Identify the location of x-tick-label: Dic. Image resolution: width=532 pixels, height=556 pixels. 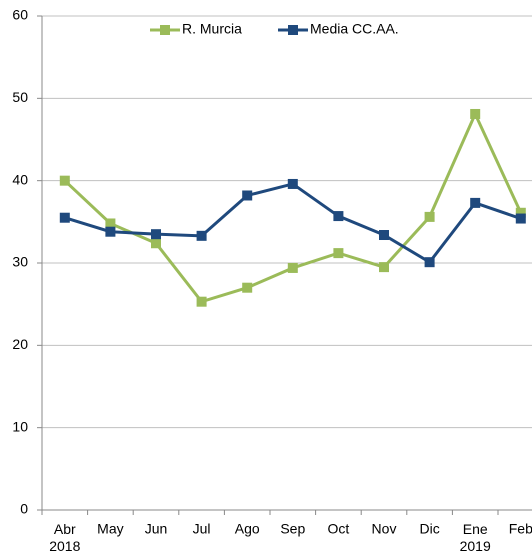
(429, 529).